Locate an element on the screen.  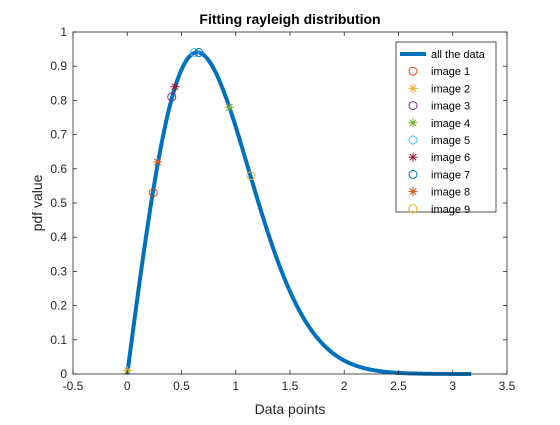
legend-entry-image-5: image 5 is located at coordinates (439, 141).